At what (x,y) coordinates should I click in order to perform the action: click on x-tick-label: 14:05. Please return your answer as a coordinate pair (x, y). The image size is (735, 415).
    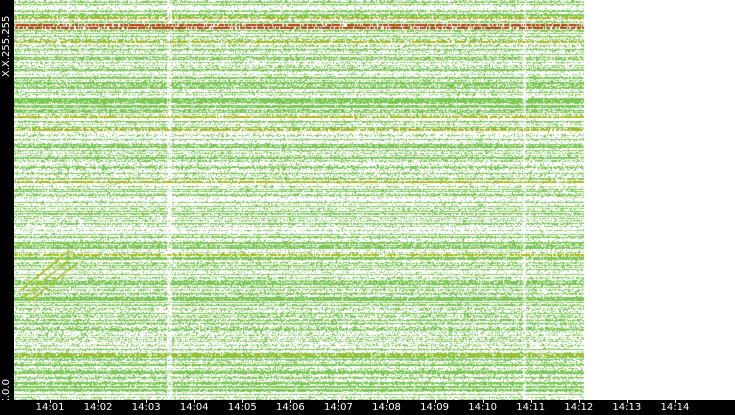
    Looking at the image, I should click on (242, 407).